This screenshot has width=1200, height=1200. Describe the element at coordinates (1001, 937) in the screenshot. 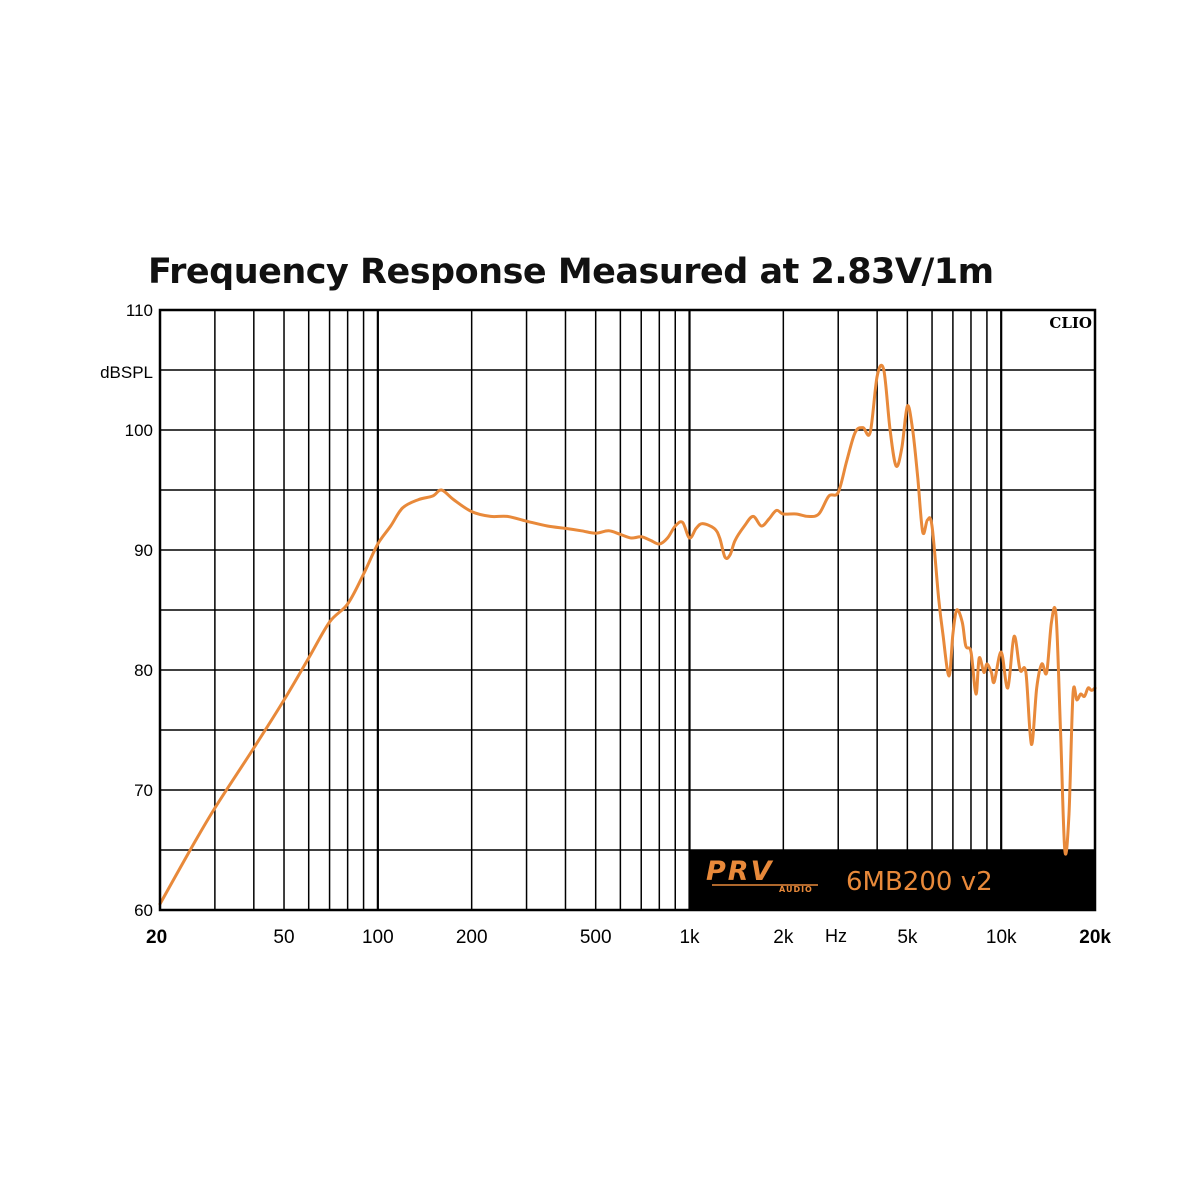

I see `x-tick-label: 10k` at that location.